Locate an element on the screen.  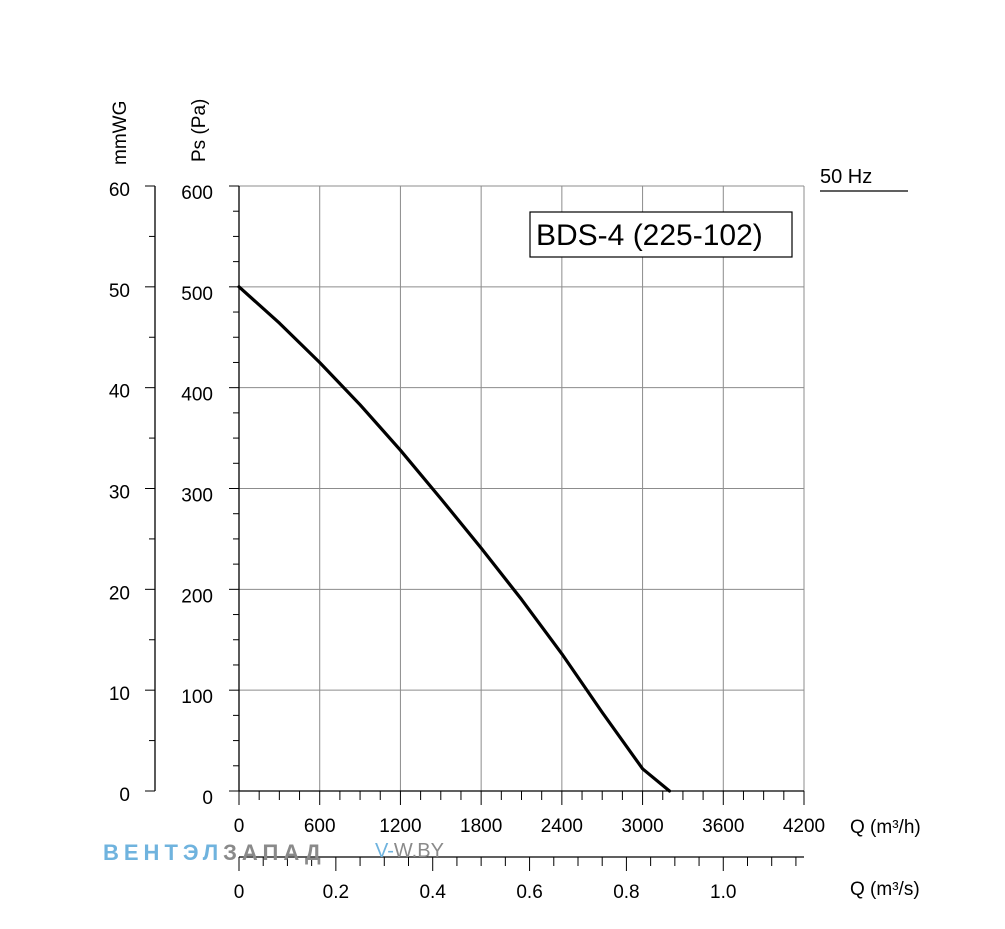
x-tick-label: 4200 is located at coordinates (804, 826).